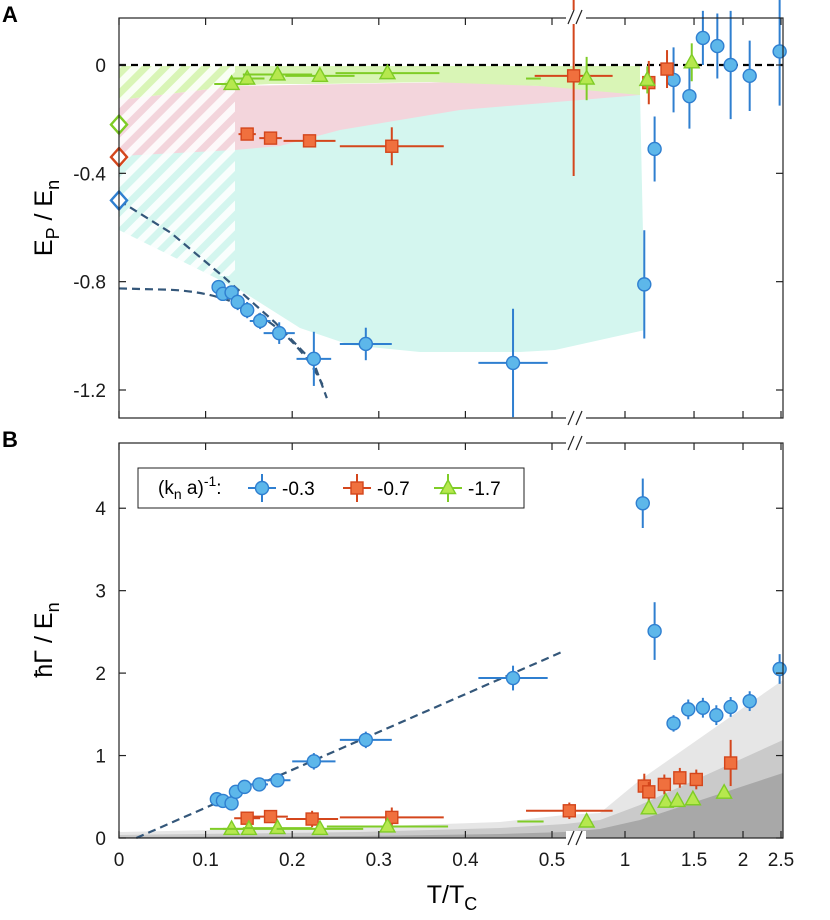 This screenshot has width=830, height=920. I want to click on x-tick-label: 1, so click(625, 860).